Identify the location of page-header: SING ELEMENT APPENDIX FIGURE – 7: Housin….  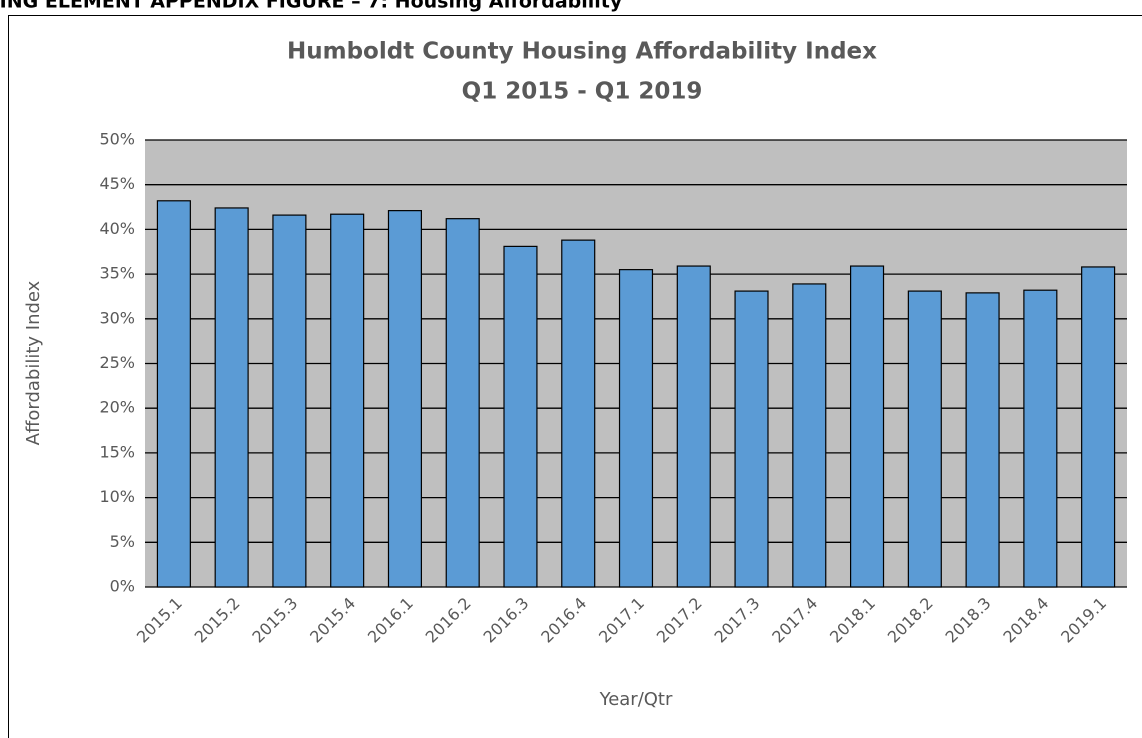
(311, 6).